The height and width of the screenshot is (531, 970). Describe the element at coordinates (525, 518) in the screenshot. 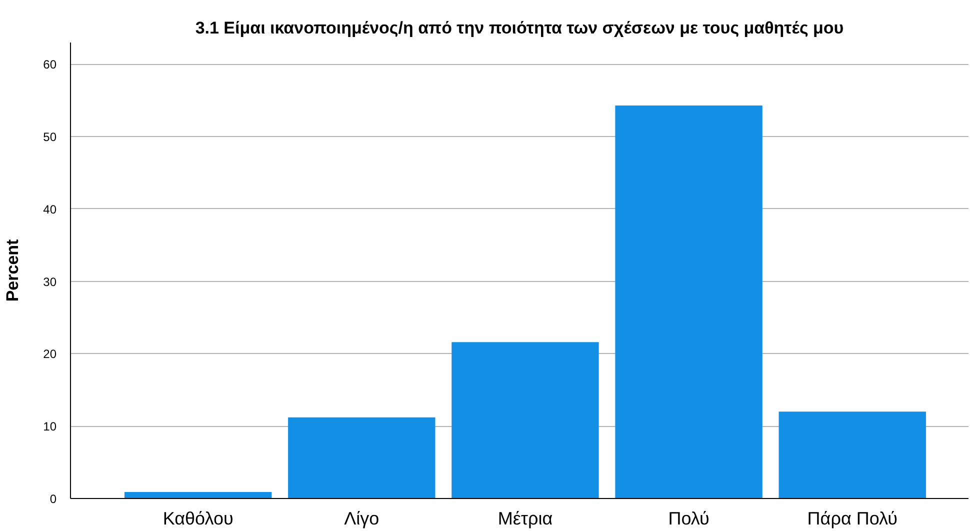

I see `x-tick-label: Μέτρια` at that location.